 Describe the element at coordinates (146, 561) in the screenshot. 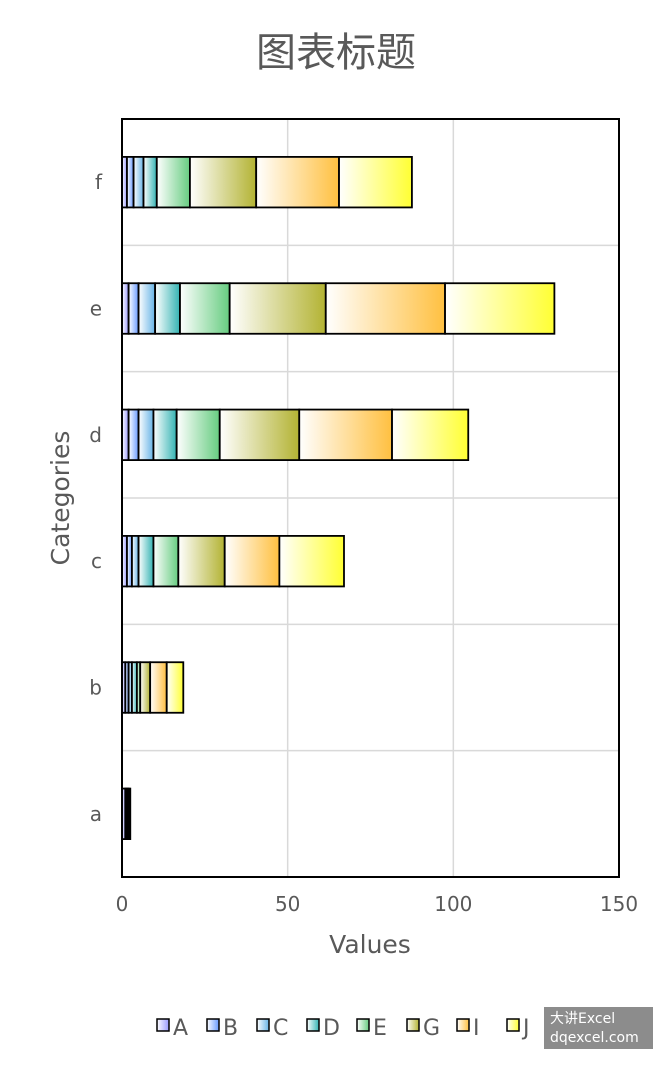

I see `bar-c-D` at that location.